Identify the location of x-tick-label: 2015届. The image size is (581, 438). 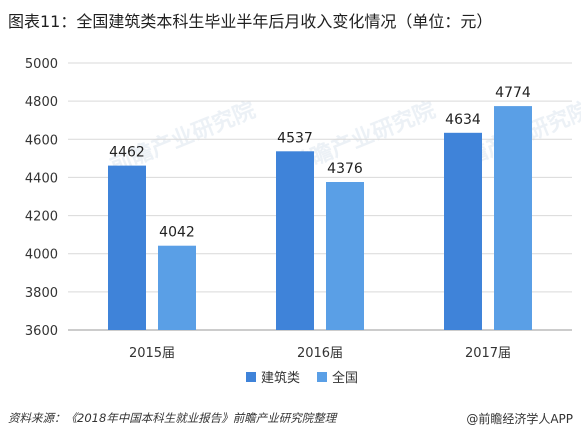
(152, 353).